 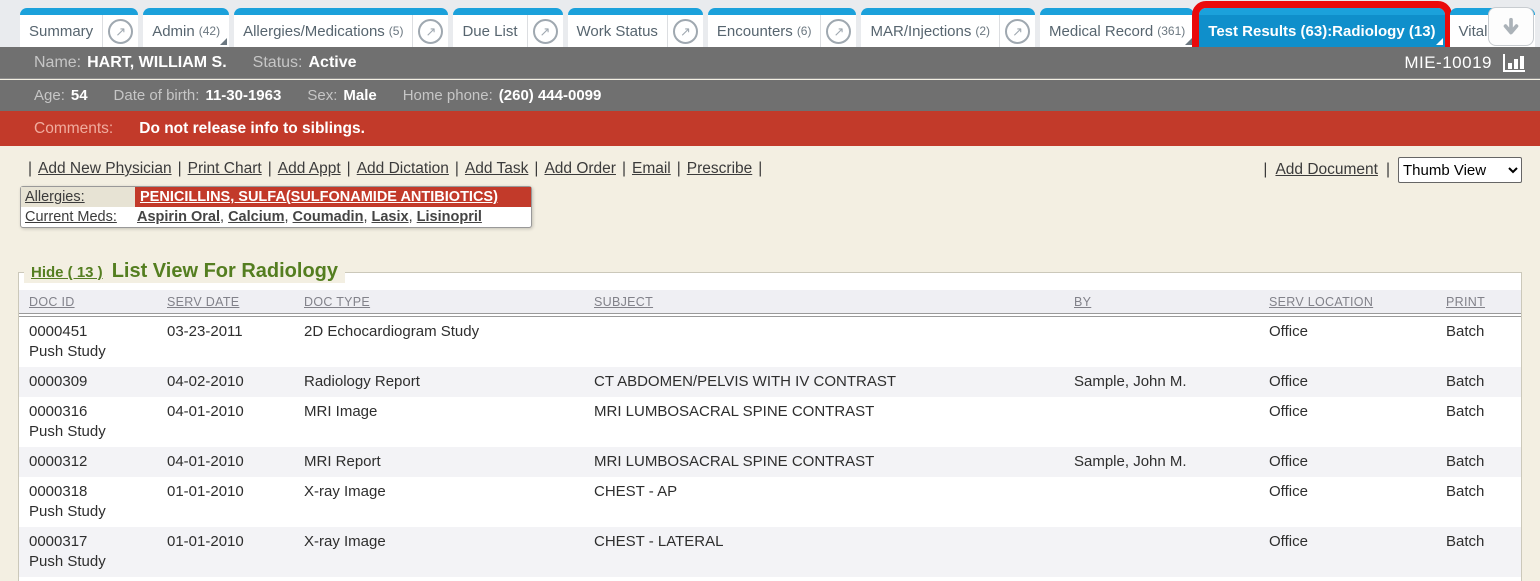 I want to click on patient-sex: Male, so click(x=360, y=95).